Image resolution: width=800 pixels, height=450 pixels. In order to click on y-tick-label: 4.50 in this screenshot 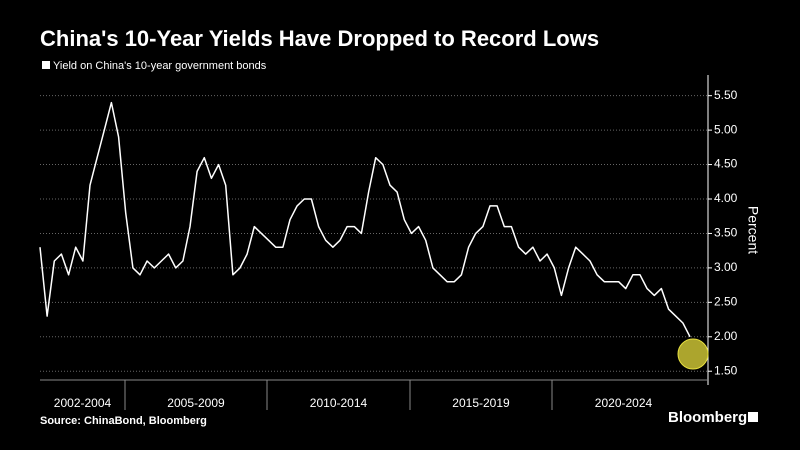, I will do `click(726, 164)`.